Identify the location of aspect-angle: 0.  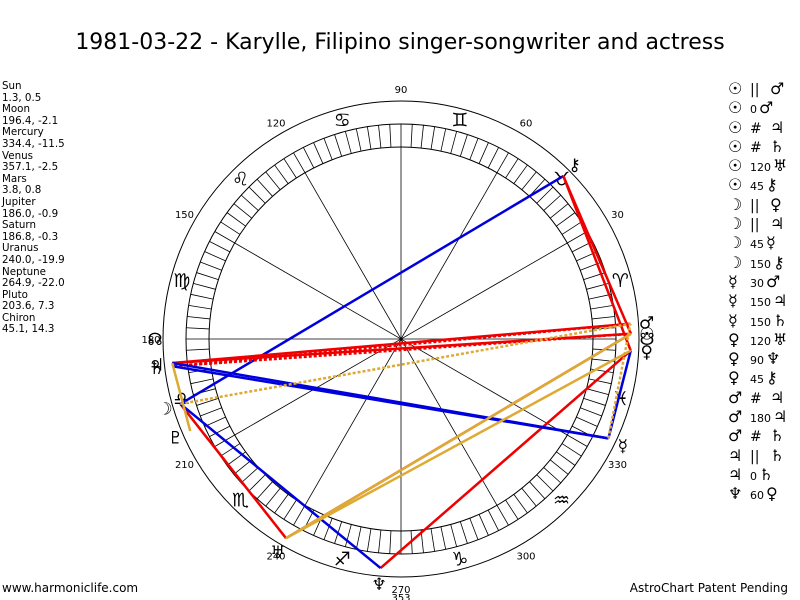
(753, 110).